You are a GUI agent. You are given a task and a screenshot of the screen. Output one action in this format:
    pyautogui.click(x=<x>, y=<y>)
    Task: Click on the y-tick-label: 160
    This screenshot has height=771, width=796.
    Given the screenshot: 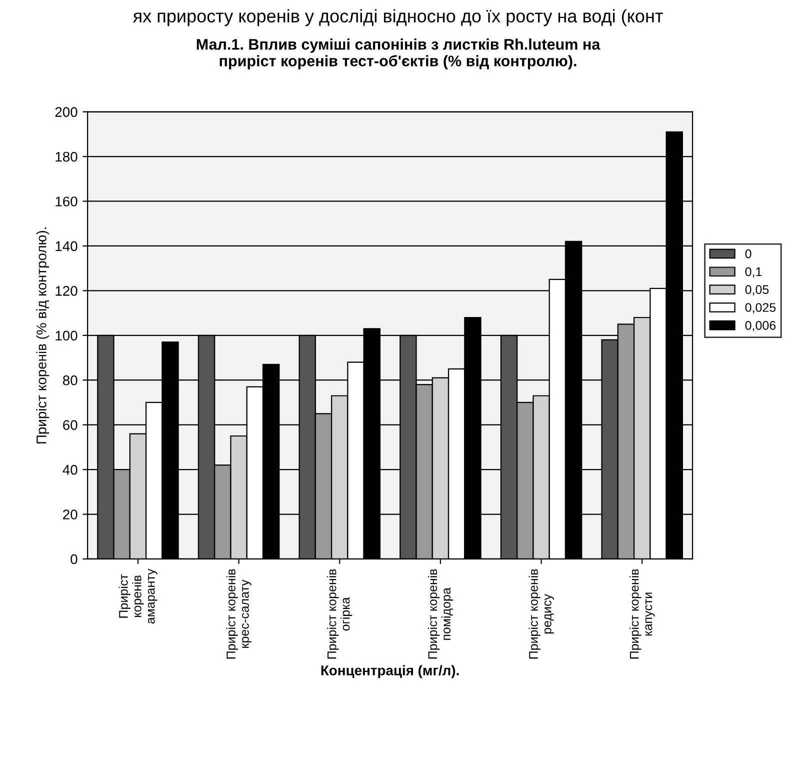 What is the action you would take?
    pyautogui.click(x=67, y=201)
    